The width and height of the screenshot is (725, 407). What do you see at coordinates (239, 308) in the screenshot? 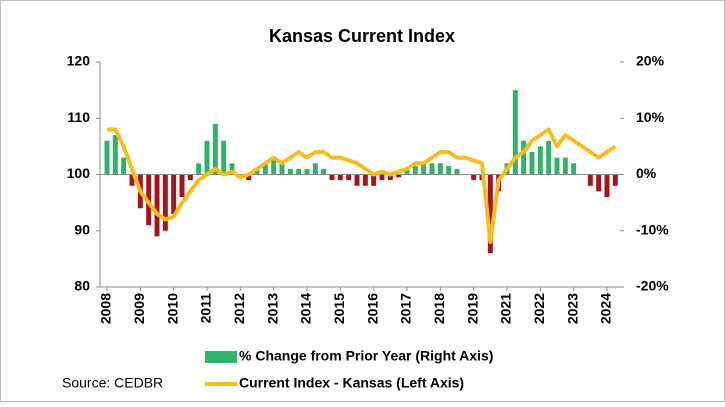
I see `x-tick-label: 2012` at bounding box center [239, 308].